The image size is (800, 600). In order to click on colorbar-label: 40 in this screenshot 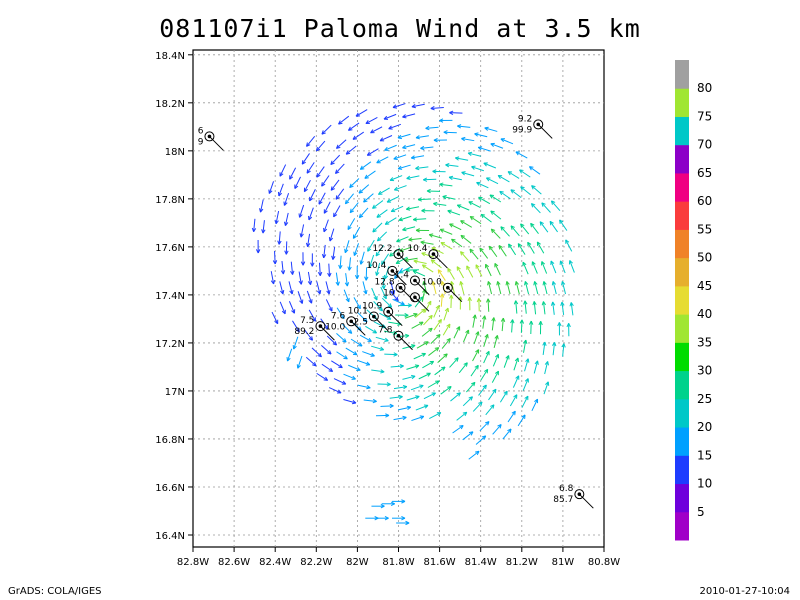, I will do `click(704, 314)`.